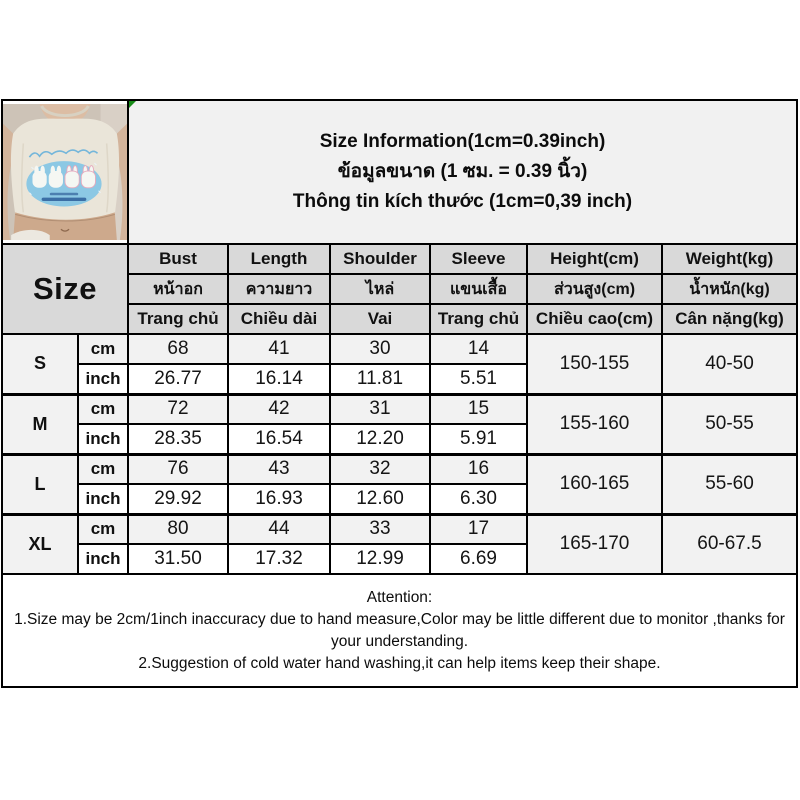 The image size is (800, 800). I want to click on cell-l-height: 160-165, so click(594, 483).